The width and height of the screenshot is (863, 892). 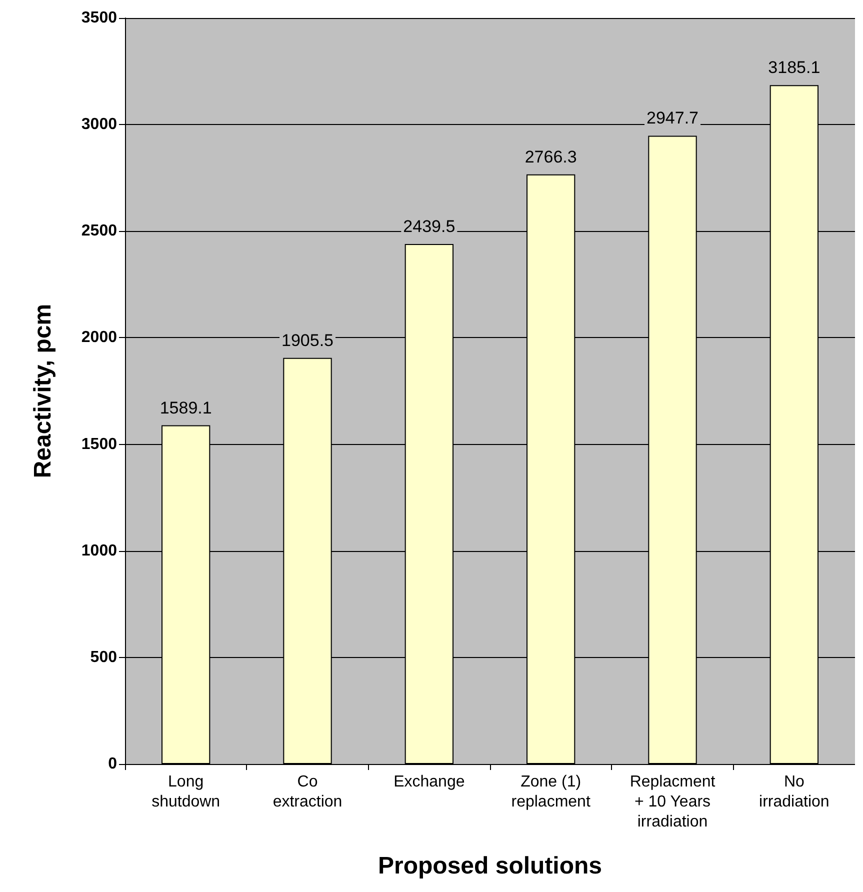 I want to click on x-tick-label: Zone (1) replacment, so click(x=551, y=792).